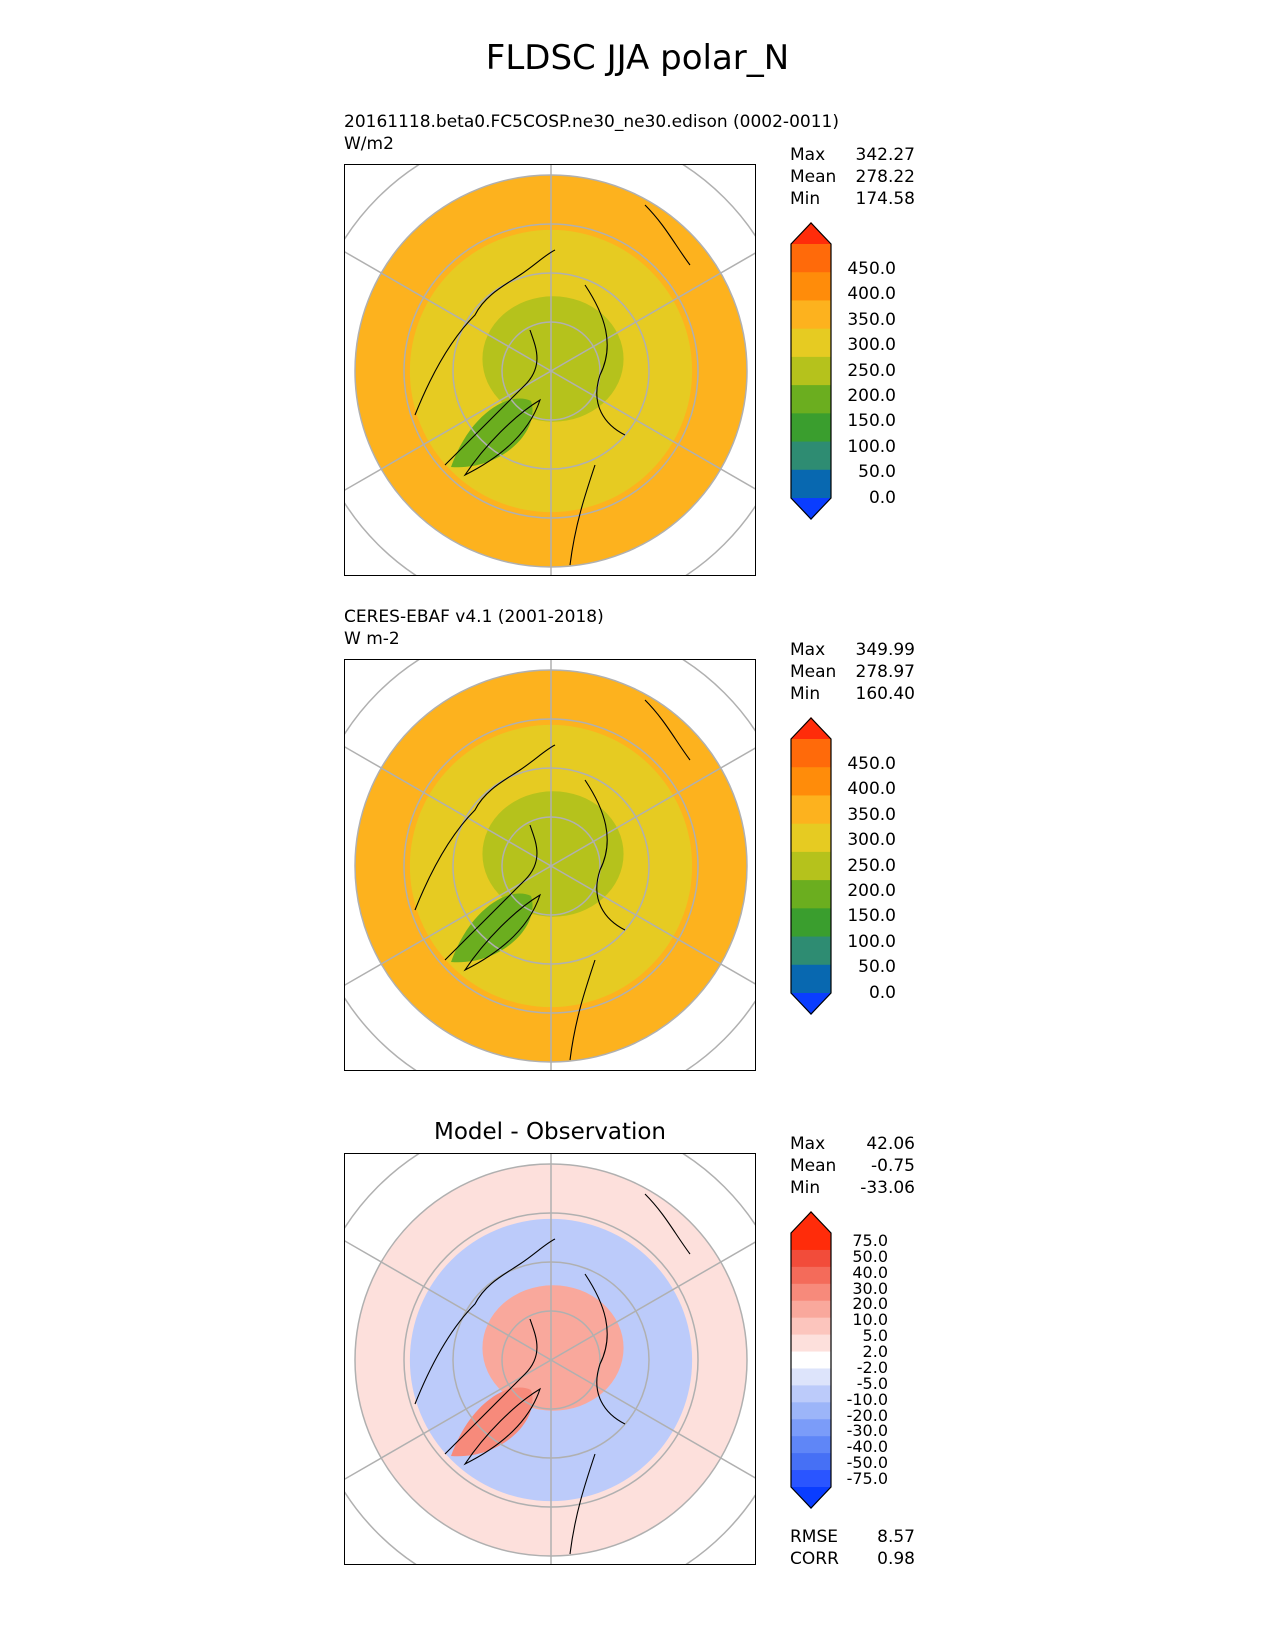 The image size is (1275, 1650). I want to click on panel-2-stats: Max 349.99 Mean 278.97 Min 160.40, so click(852, 672).